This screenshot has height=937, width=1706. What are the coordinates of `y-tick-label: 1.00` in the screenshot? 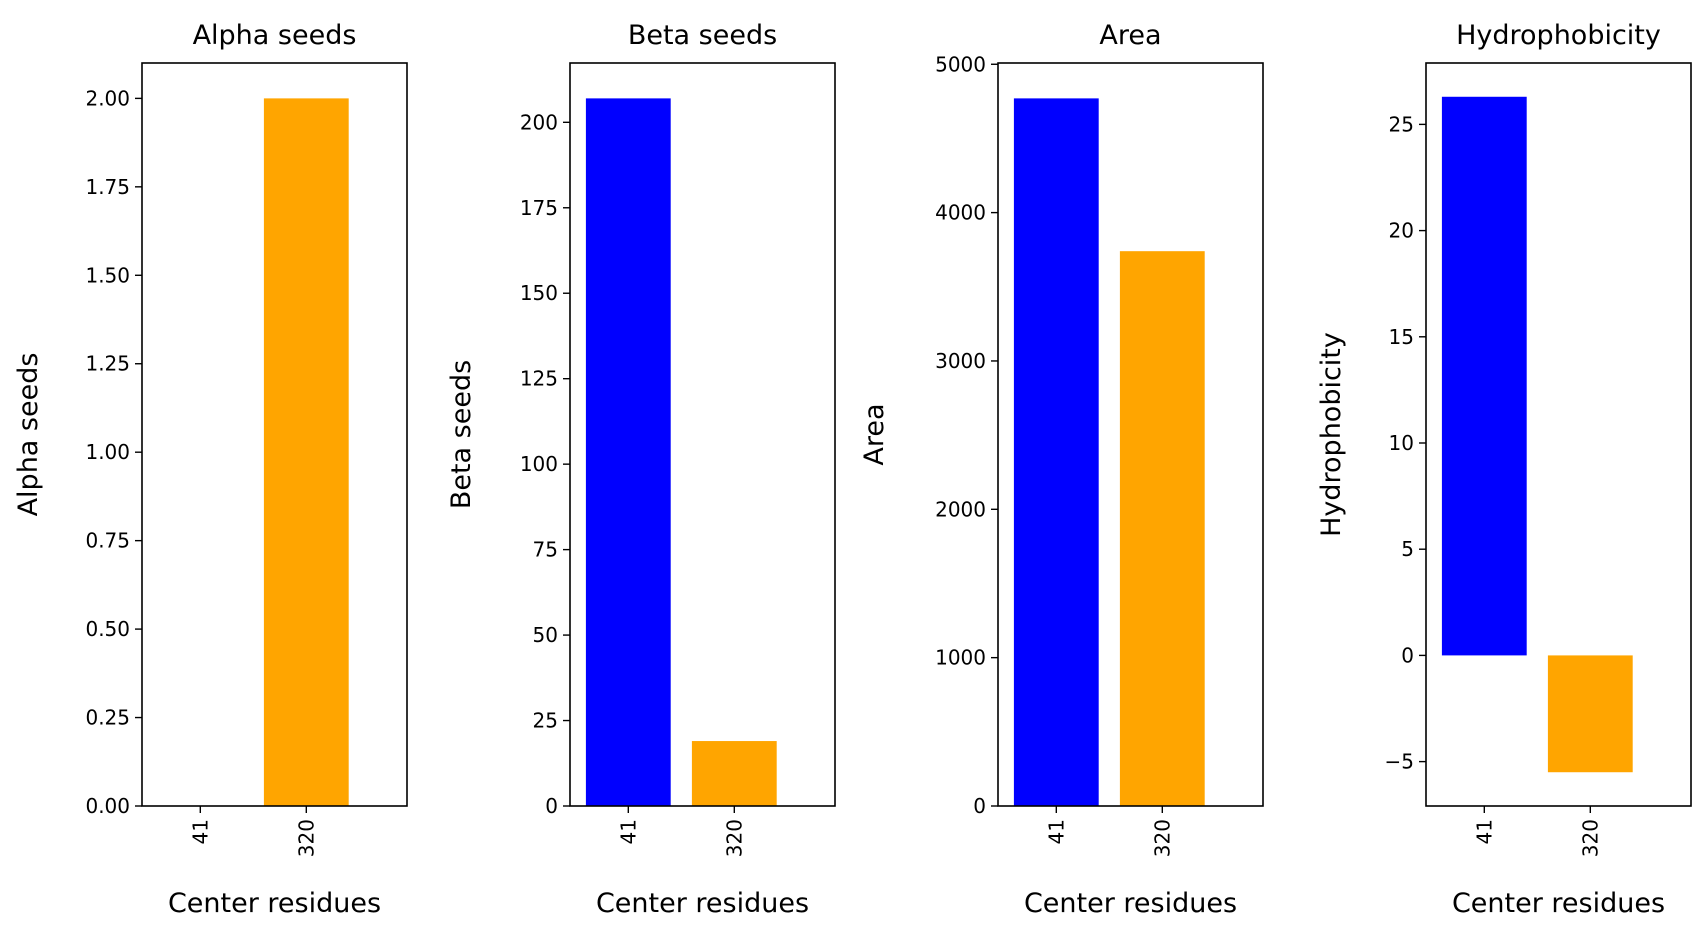 It's located at (107, 452).